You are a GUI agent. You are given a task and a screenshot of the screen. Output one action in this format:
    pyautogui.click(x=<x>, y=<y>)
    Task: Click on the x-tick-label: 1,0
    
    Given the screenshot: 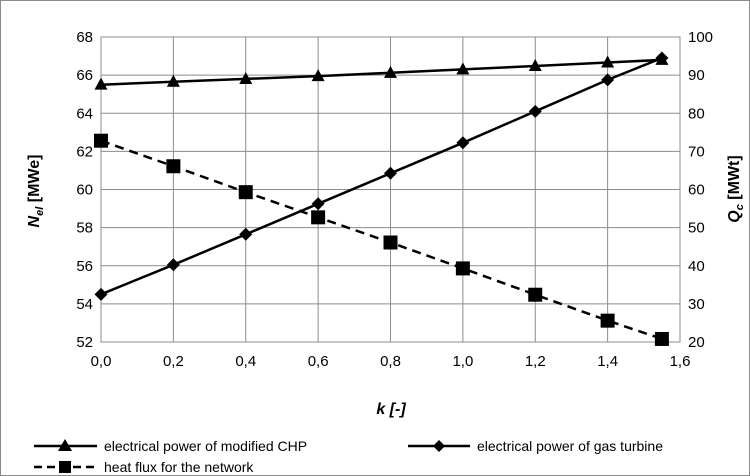 What is the action you would take?
    pyautogui.click(x=462, y=361)
    